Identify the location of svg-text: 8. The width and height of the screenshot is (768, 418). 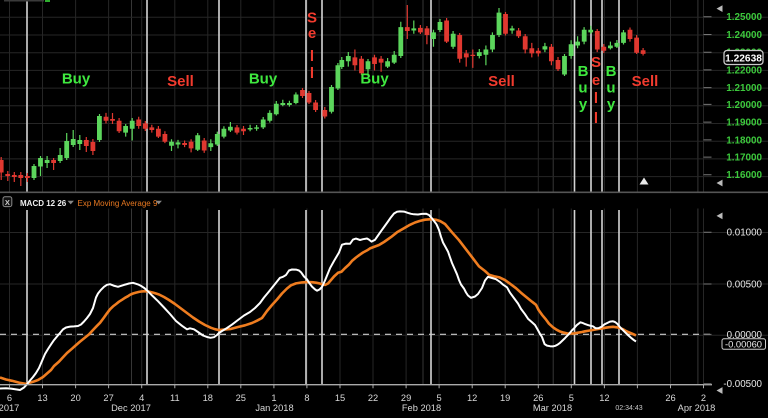
(306, 398).